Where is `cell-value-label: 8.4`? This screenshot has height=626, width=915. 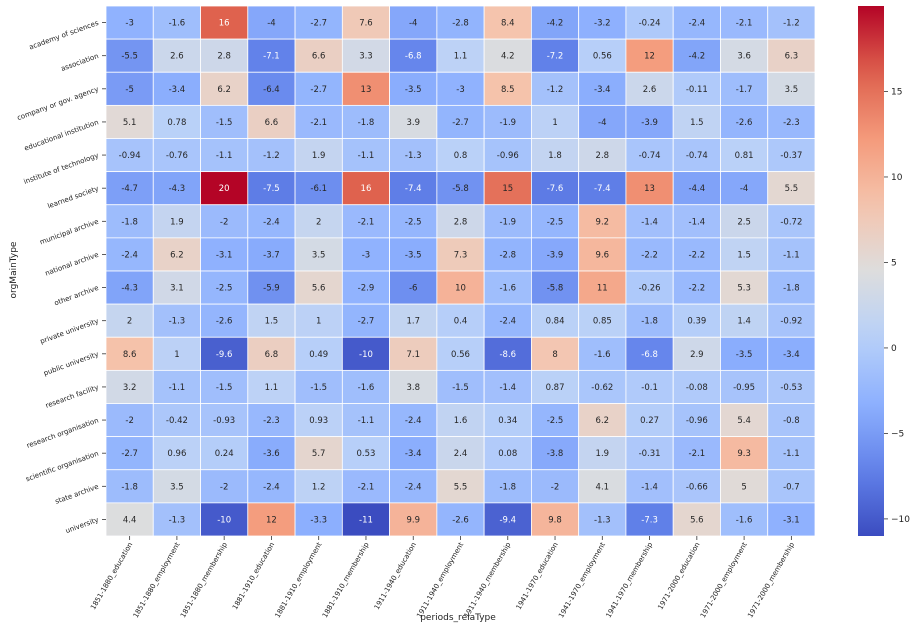 cell-value-label: 8.4 is located at coordinates (508, 24).